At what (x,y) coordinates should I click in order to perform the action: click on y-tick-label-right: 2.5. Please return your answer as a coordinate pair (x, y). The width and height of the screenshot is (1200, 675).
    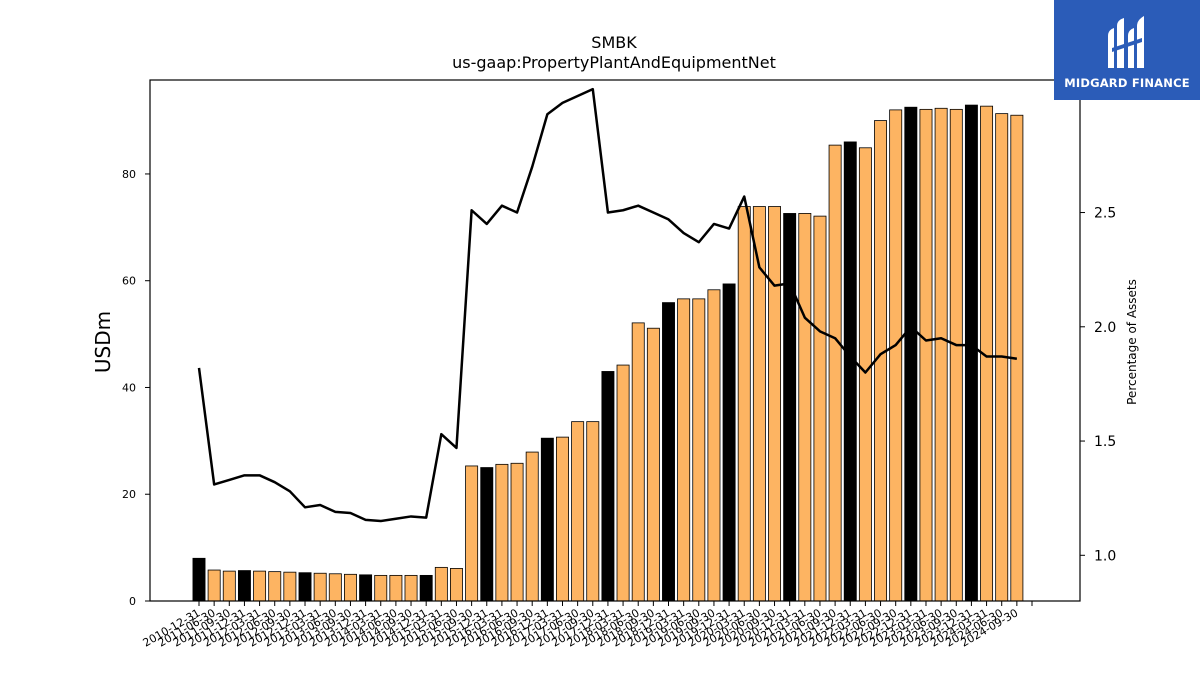
    Looking at the image, I should click on (1105, 214).